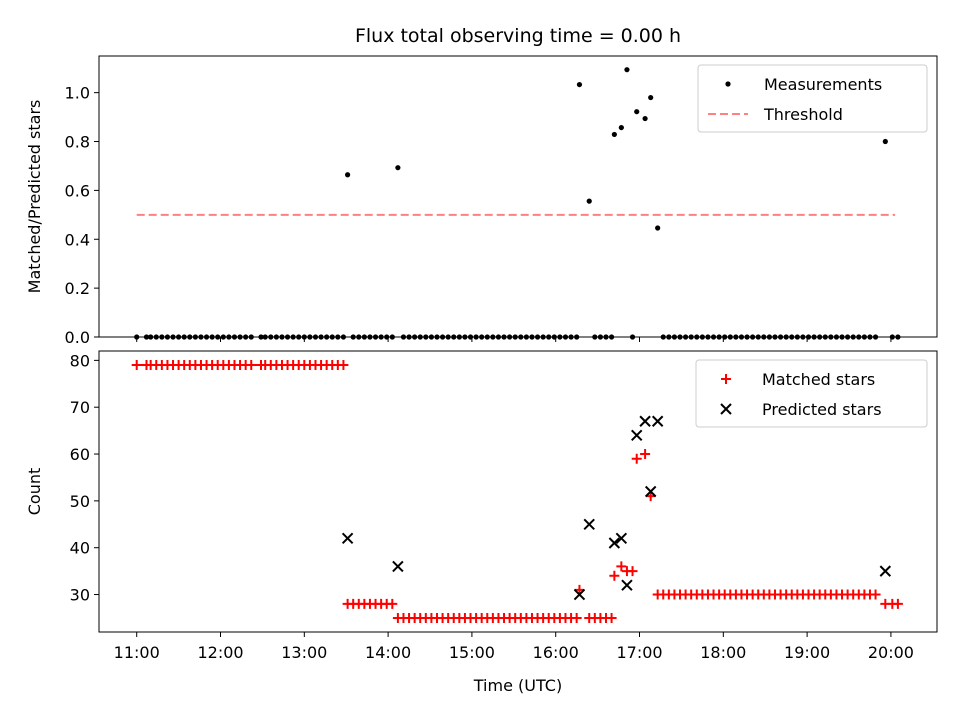  I want to click on top-ytick-label: 0.0, so click(77, 337).